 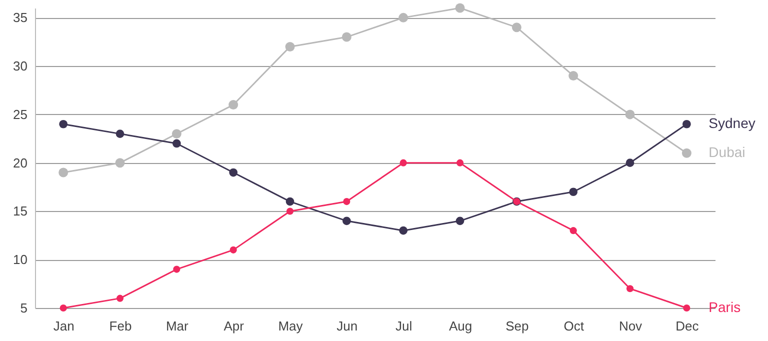 What do you see at coordinates (724, 307) in the screenshot?
I see `series-label: Paris` at bounding box center [724, 307].